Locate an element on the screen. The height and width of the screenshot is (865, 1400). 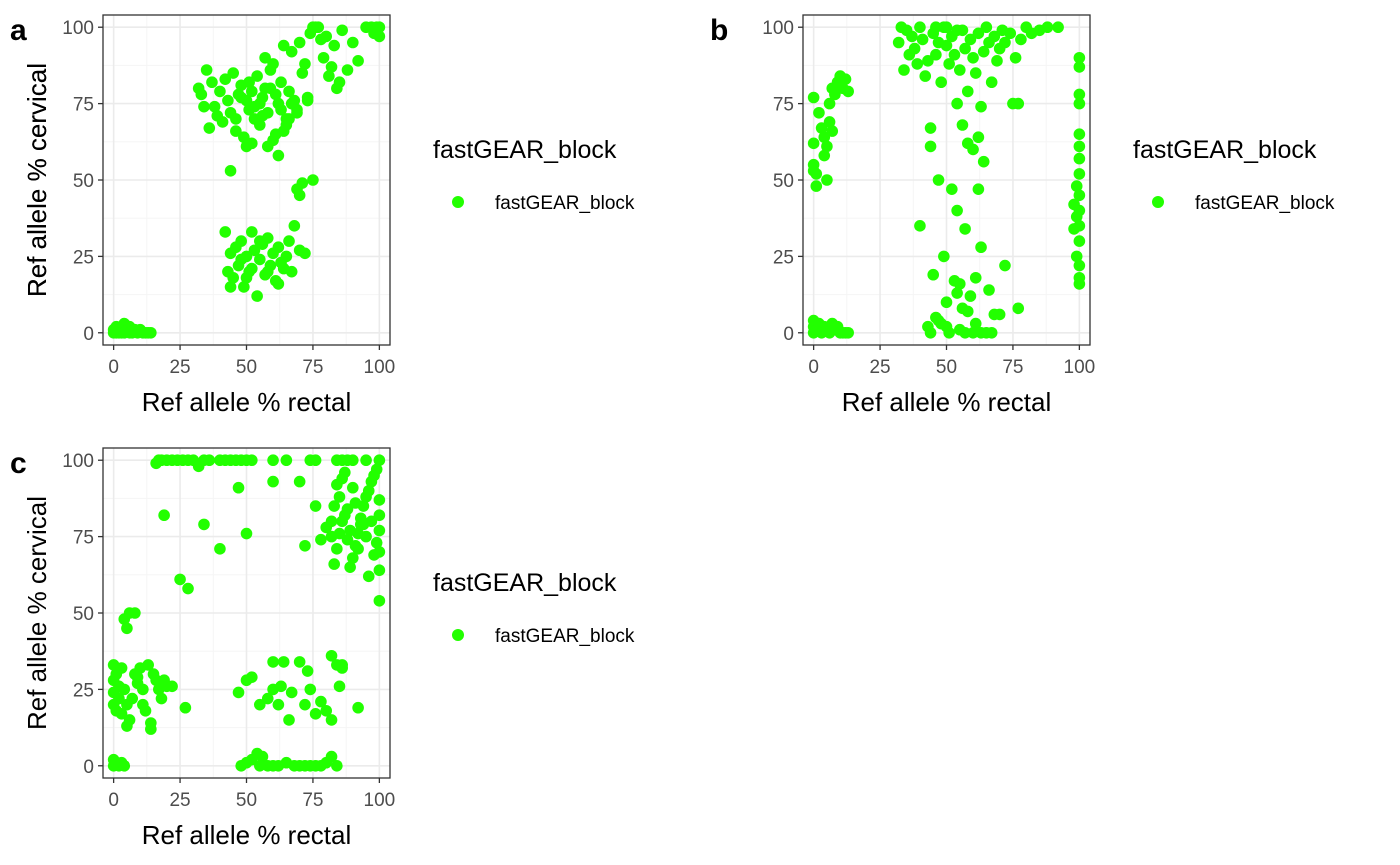
legend-title: fastGEAR_block is located at coordinates (525, 583).